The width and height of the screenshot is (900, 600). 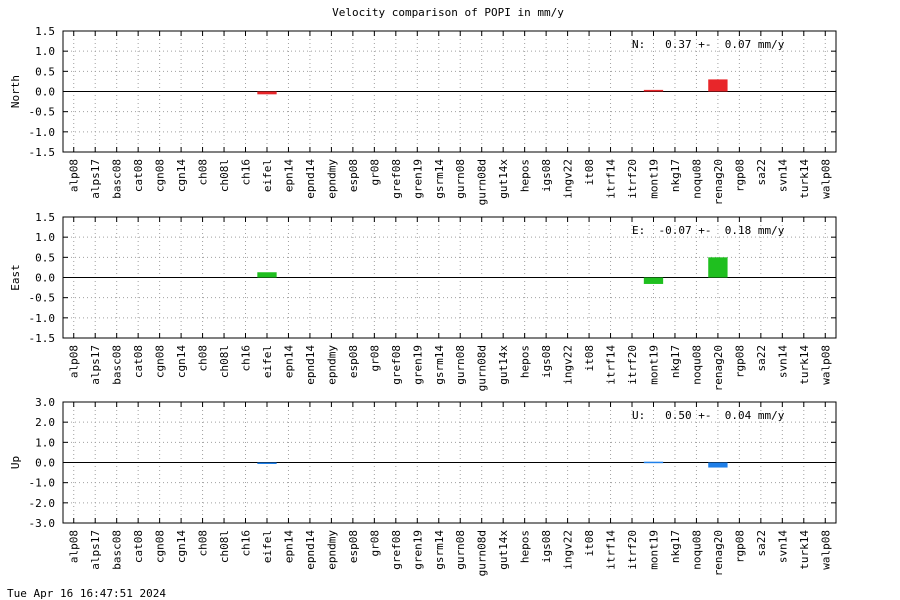 I want to click on north-xtick-label: ch08l, so click(x=224, y=175).